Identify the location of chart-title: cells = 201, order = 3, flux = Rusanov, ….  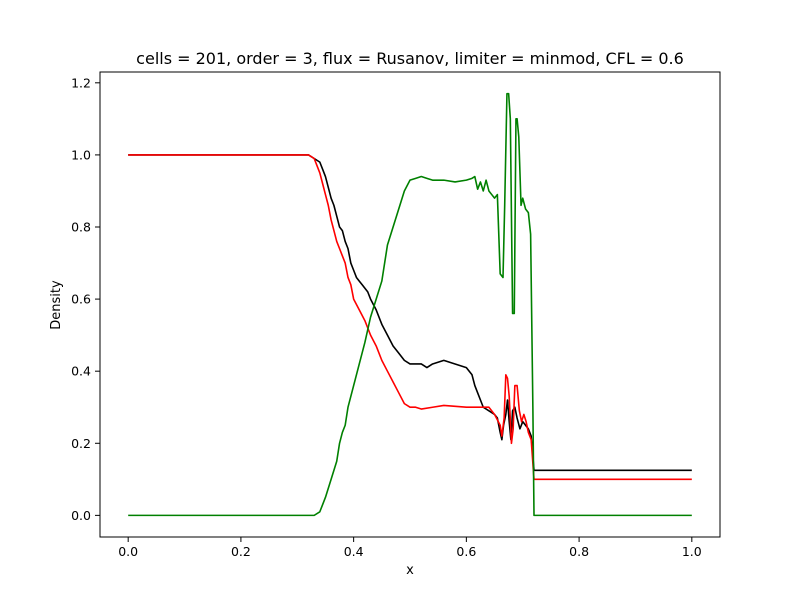
(410, 58).